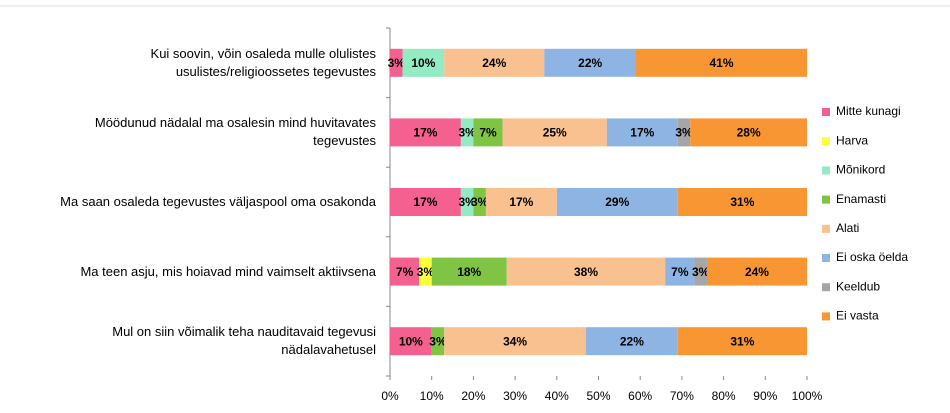 The height and width of the screenshot is (413, 950). I want to click on legend-label: Mitte kunagi, so click(868, 111).